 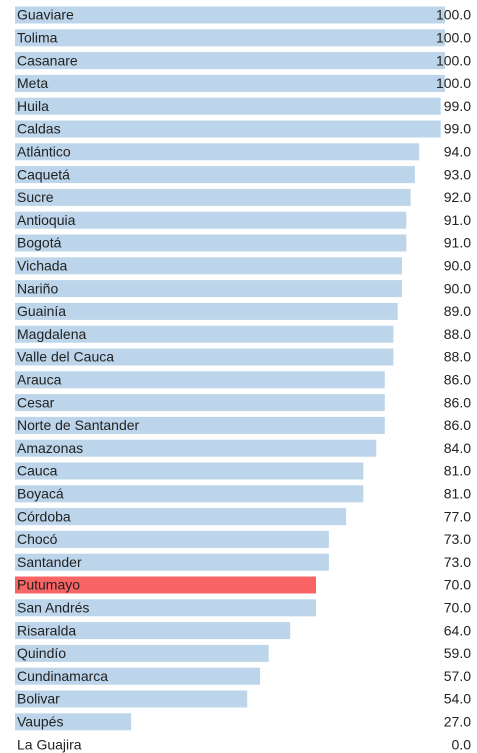 I want to click on value-label: 64.0, so click(x=457, y=630).